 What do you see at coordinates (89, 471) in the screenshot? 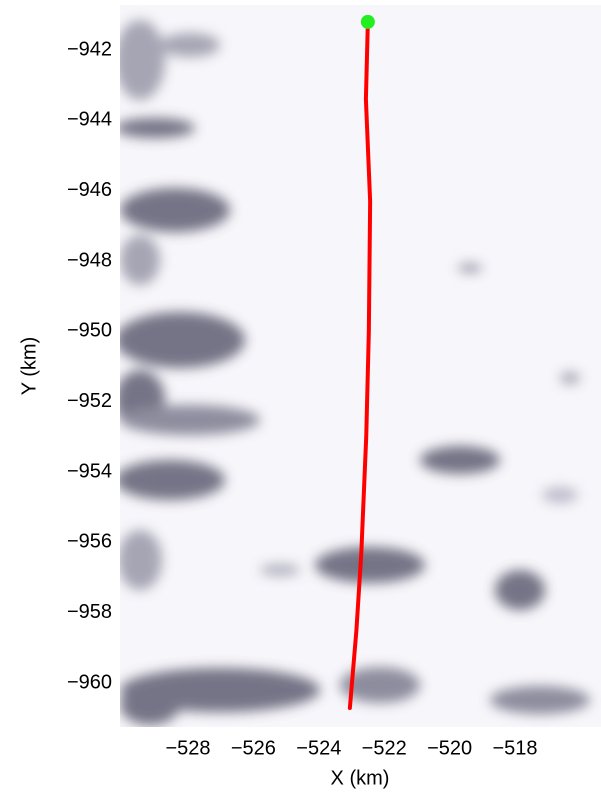
I see `y-tick-label: −954` at bounding box center [89, 471].